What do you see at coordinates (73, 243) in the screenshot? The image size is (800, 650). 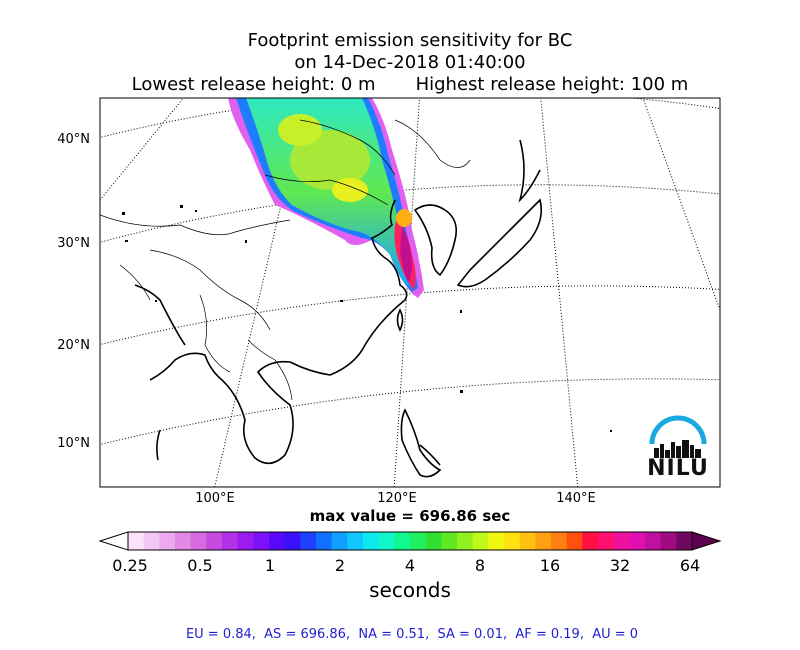 I see `lat-label-30: 30°N` at bounding box center [73, 243].